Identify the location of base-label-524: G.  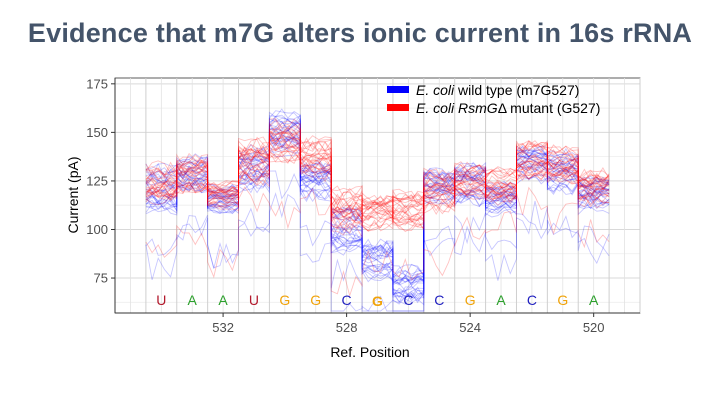
(470, 300).